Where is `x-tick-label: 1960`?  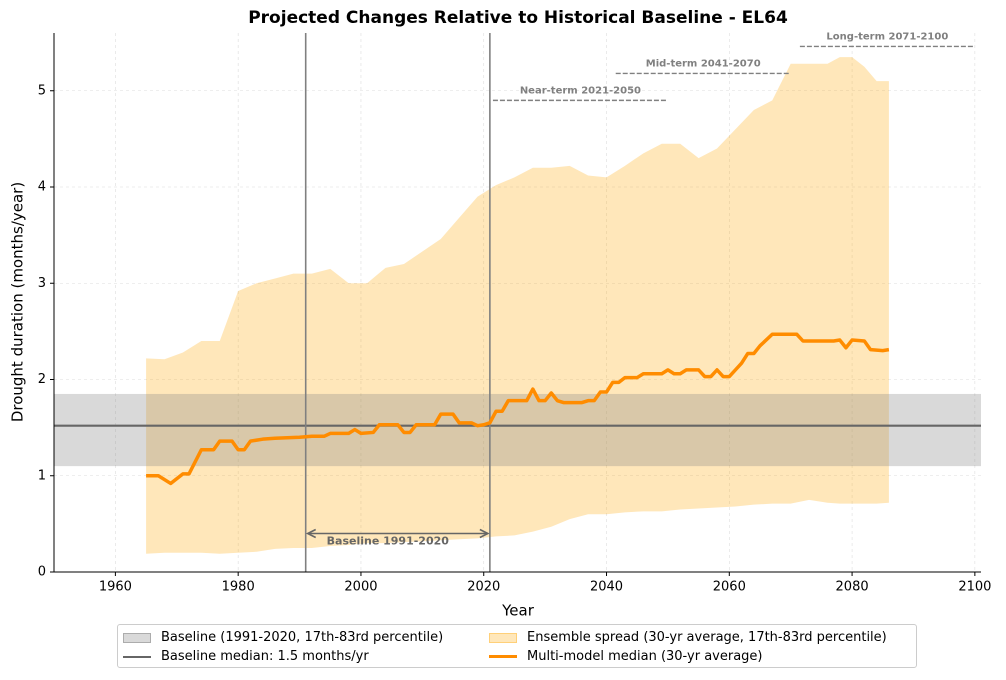 x-tick-label: 1960 is located at coordinates (115, 587).